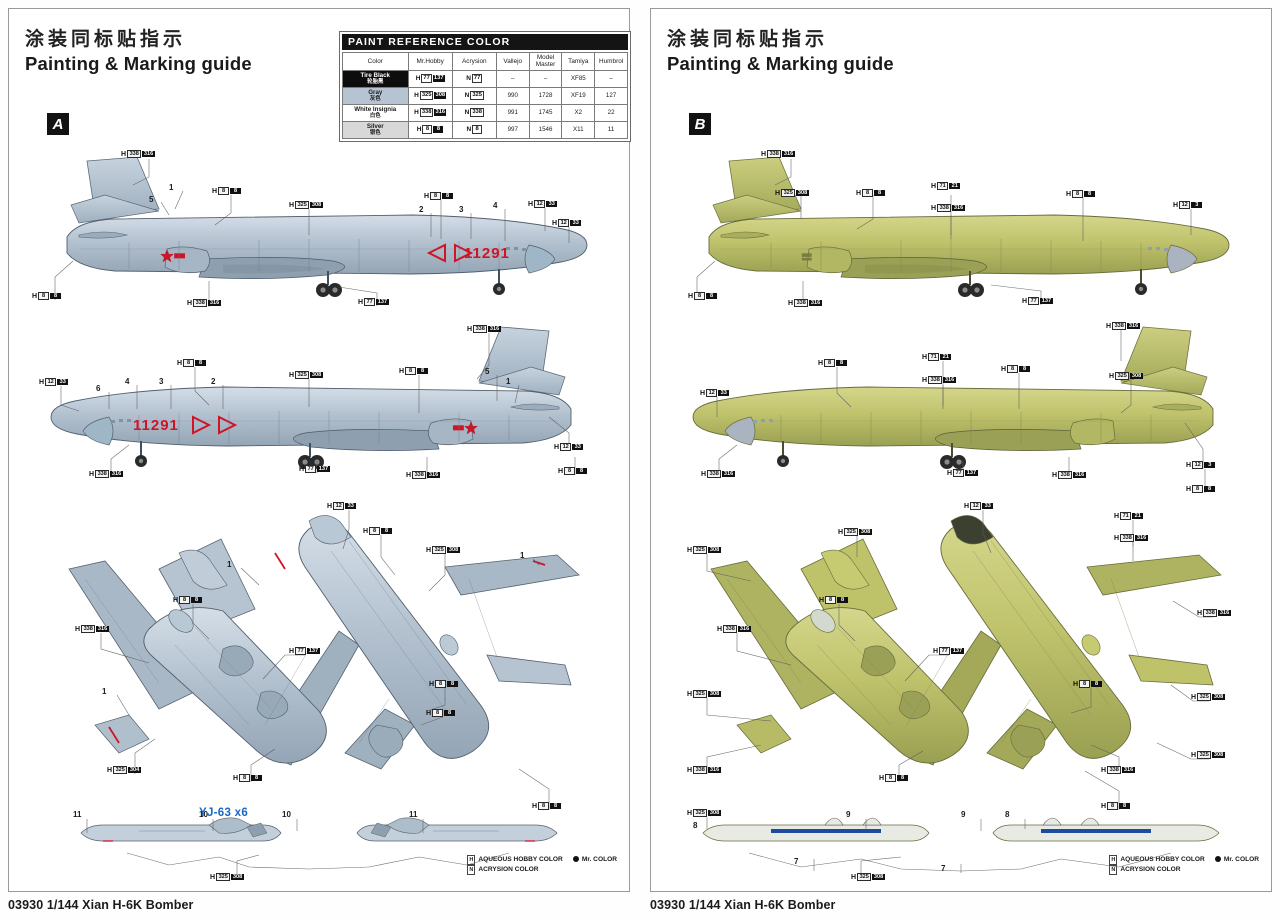 This screenshot has width=1280, height=922. I want to click on landing-gear-a1, so click(410, 283).